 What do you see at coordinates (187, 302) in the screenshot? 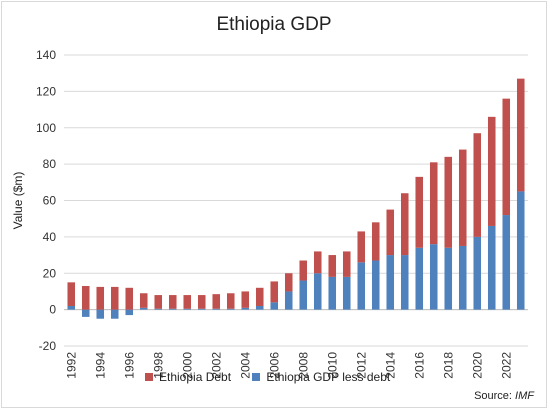
I see `bar-debt-2000` at bounding box center [187, 302].